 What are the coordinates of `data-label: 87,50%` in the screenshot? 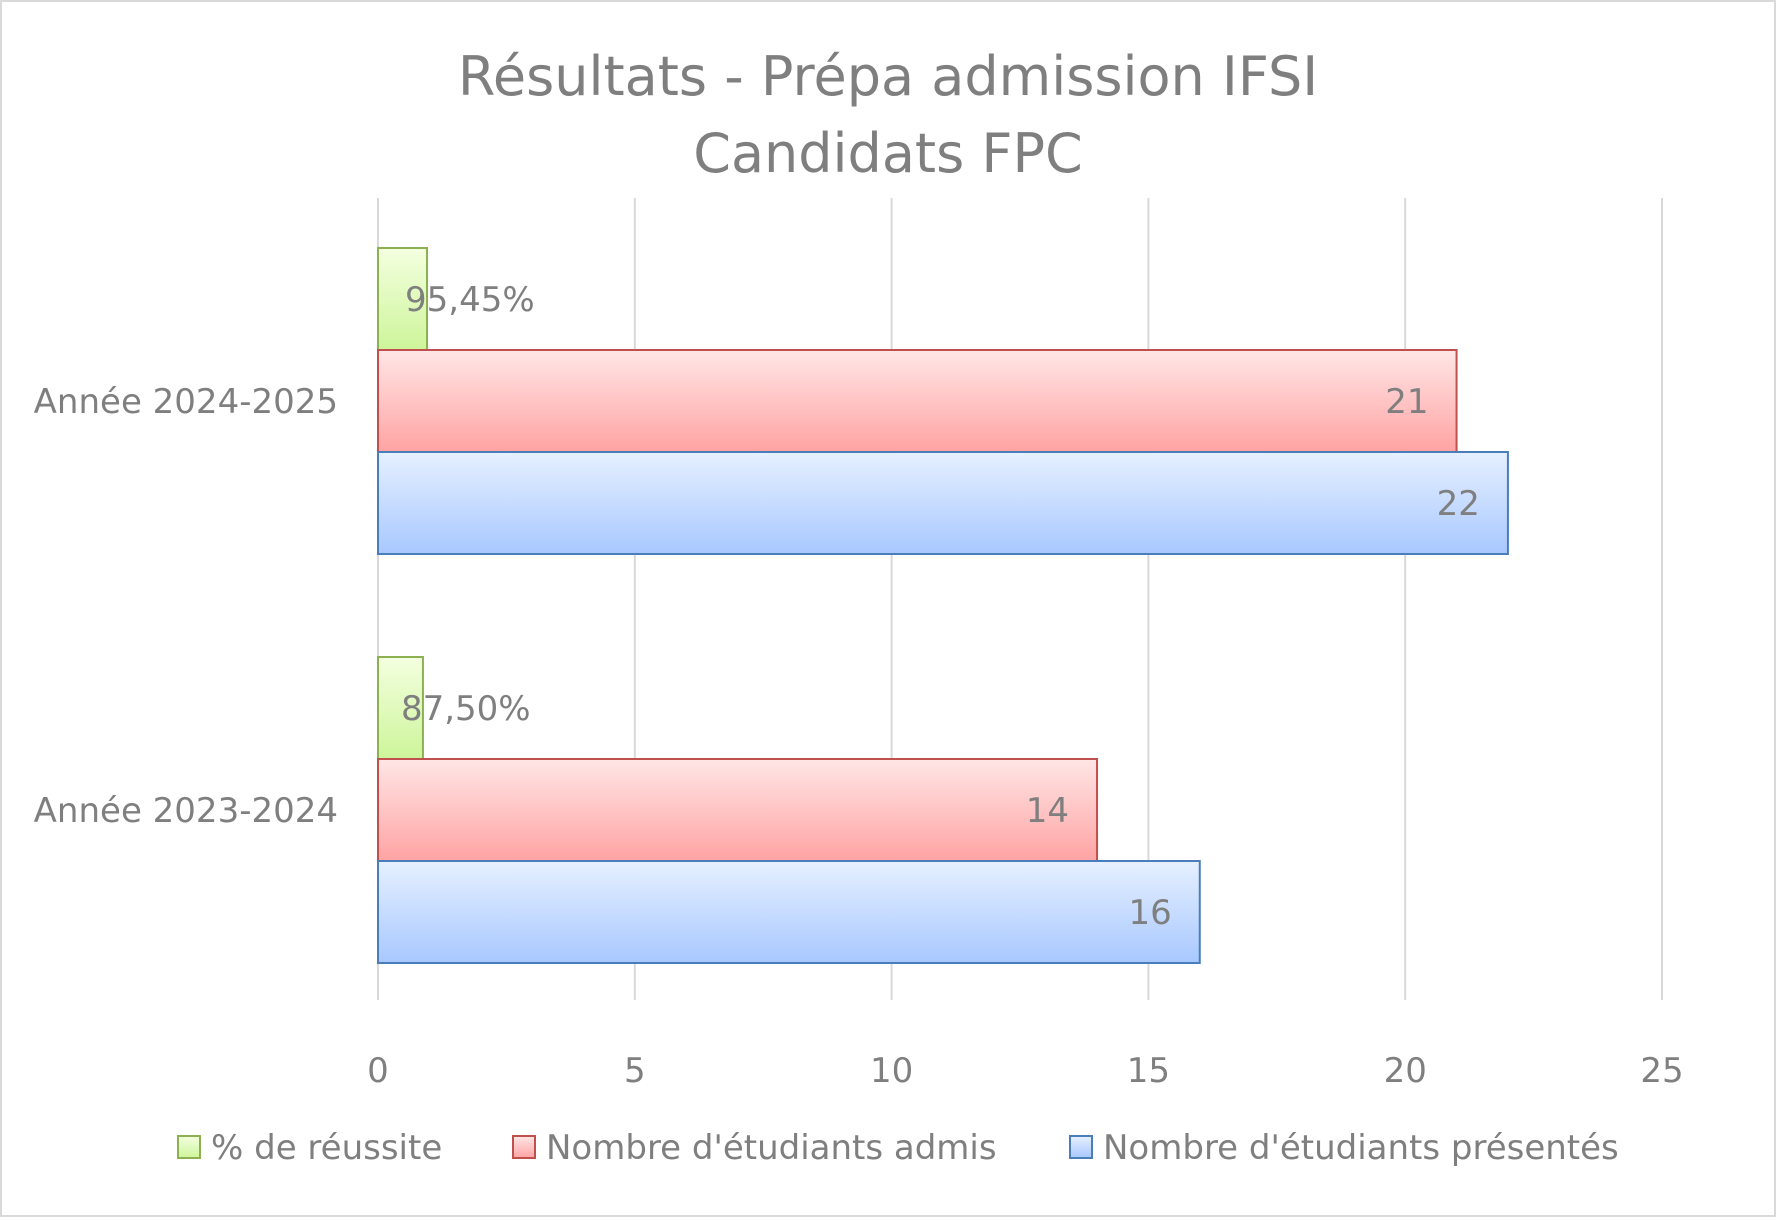 It's located at (466, 709).